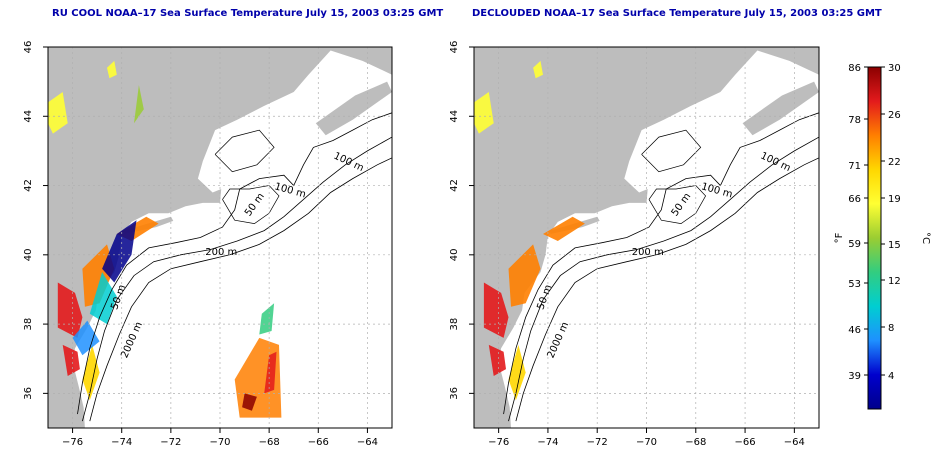 This screenshot has height=475, width=950. I want to click on colorbar-f-label: 66, so click(854, 199).